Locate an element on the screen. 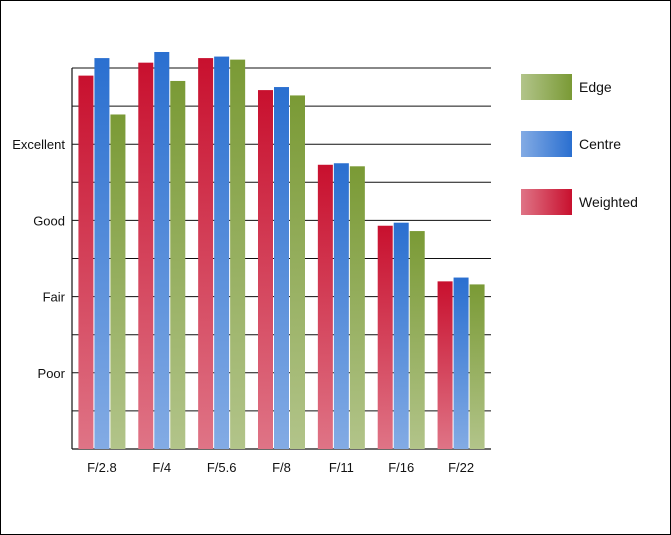  x-tick-label-f-8: F/8 is located at coordinates (281, 467).